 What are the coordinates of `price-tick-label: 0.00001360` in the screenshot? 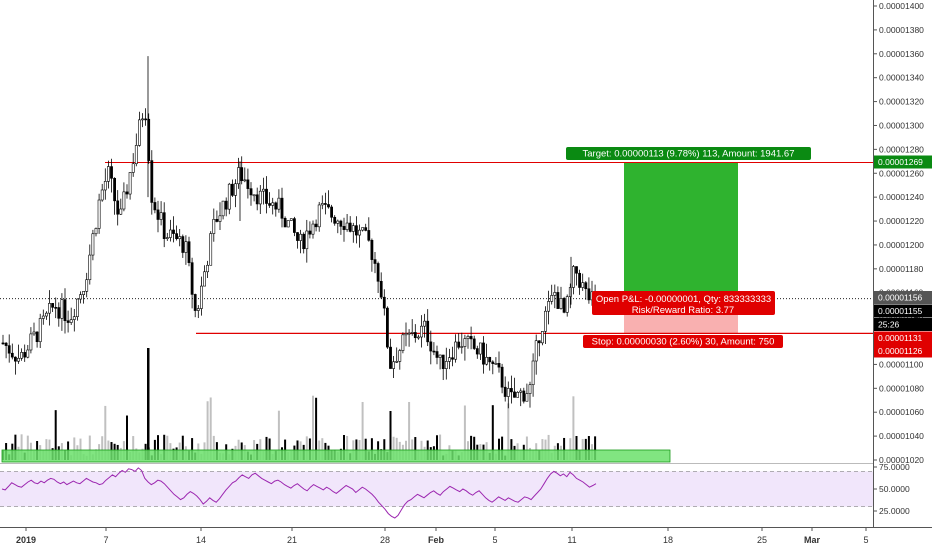 It's located at (901, 54).